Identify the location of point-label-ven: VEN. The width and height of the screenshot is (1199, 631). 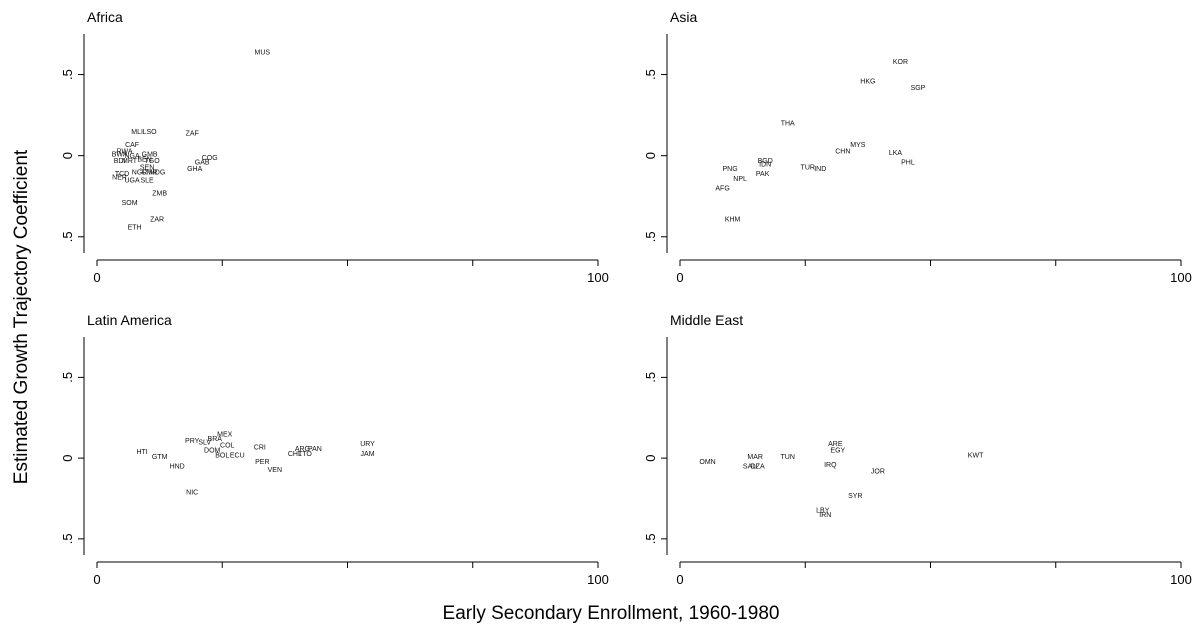
(275, 470).